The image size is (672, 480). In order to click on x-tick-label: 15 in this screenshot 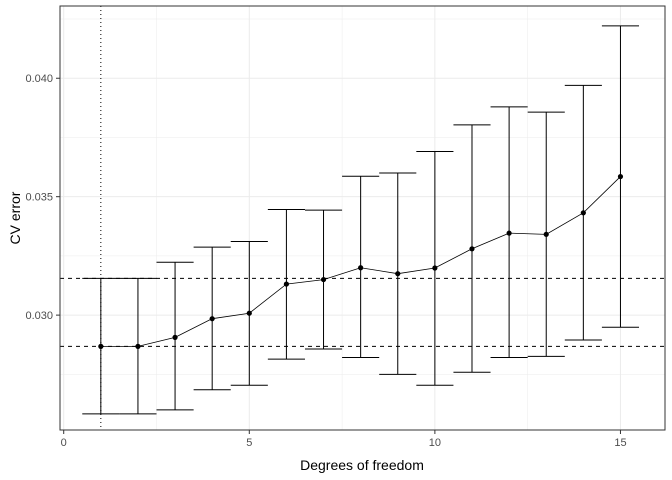, I will do `click(620, 443)`.